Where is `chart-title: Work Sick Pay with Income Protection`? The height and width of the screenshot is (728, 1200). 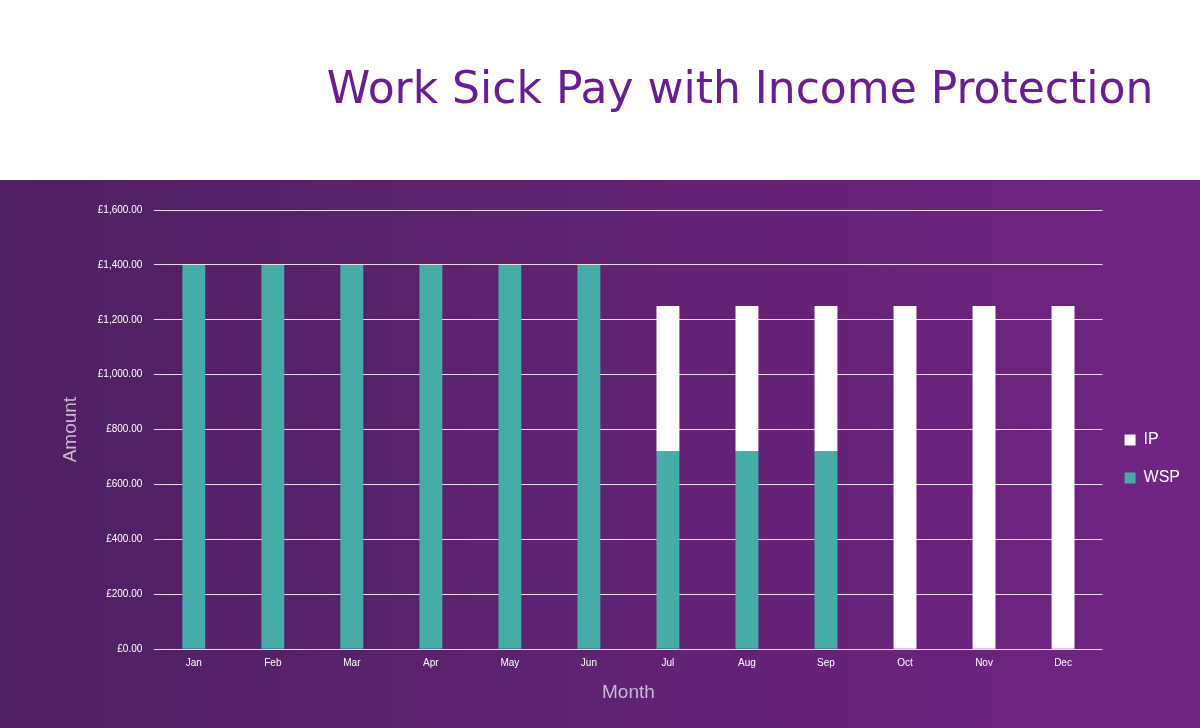
chart-title: Work Sick Pay with Income Protection is located at coordinates (740, 87).